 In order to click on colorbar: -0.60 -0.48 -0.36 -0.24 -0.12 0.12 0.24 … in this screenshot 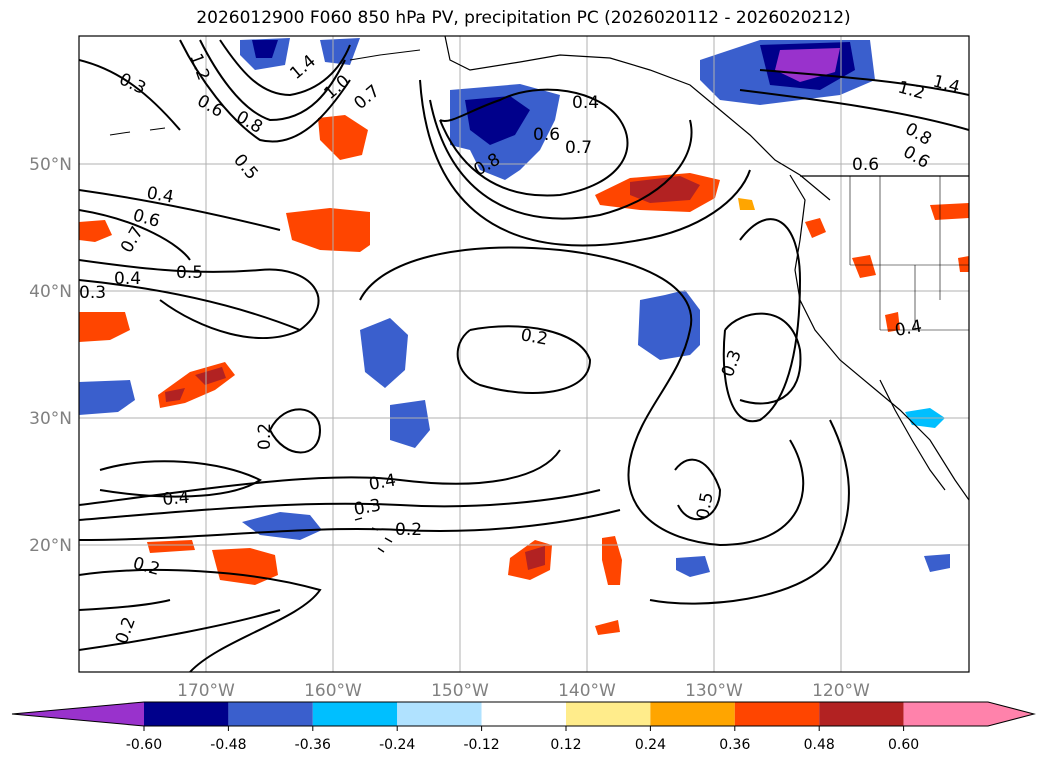, I will do `click(523, 727)`.